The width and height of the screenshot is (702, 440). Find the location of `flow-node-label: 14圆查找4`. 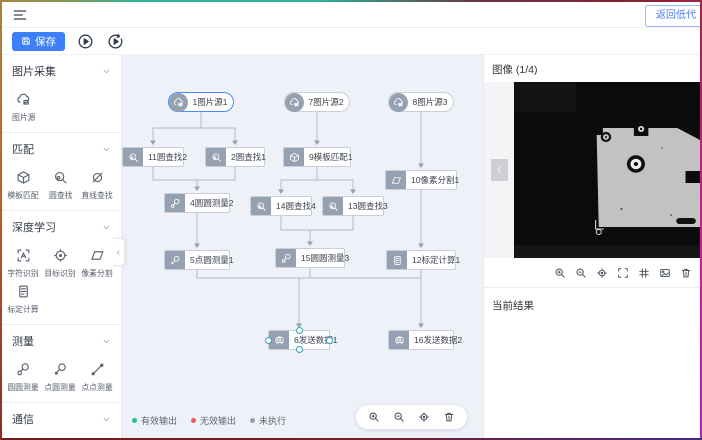

flow-node-label: 14圆查找4 is located at coordinates (296, 206).